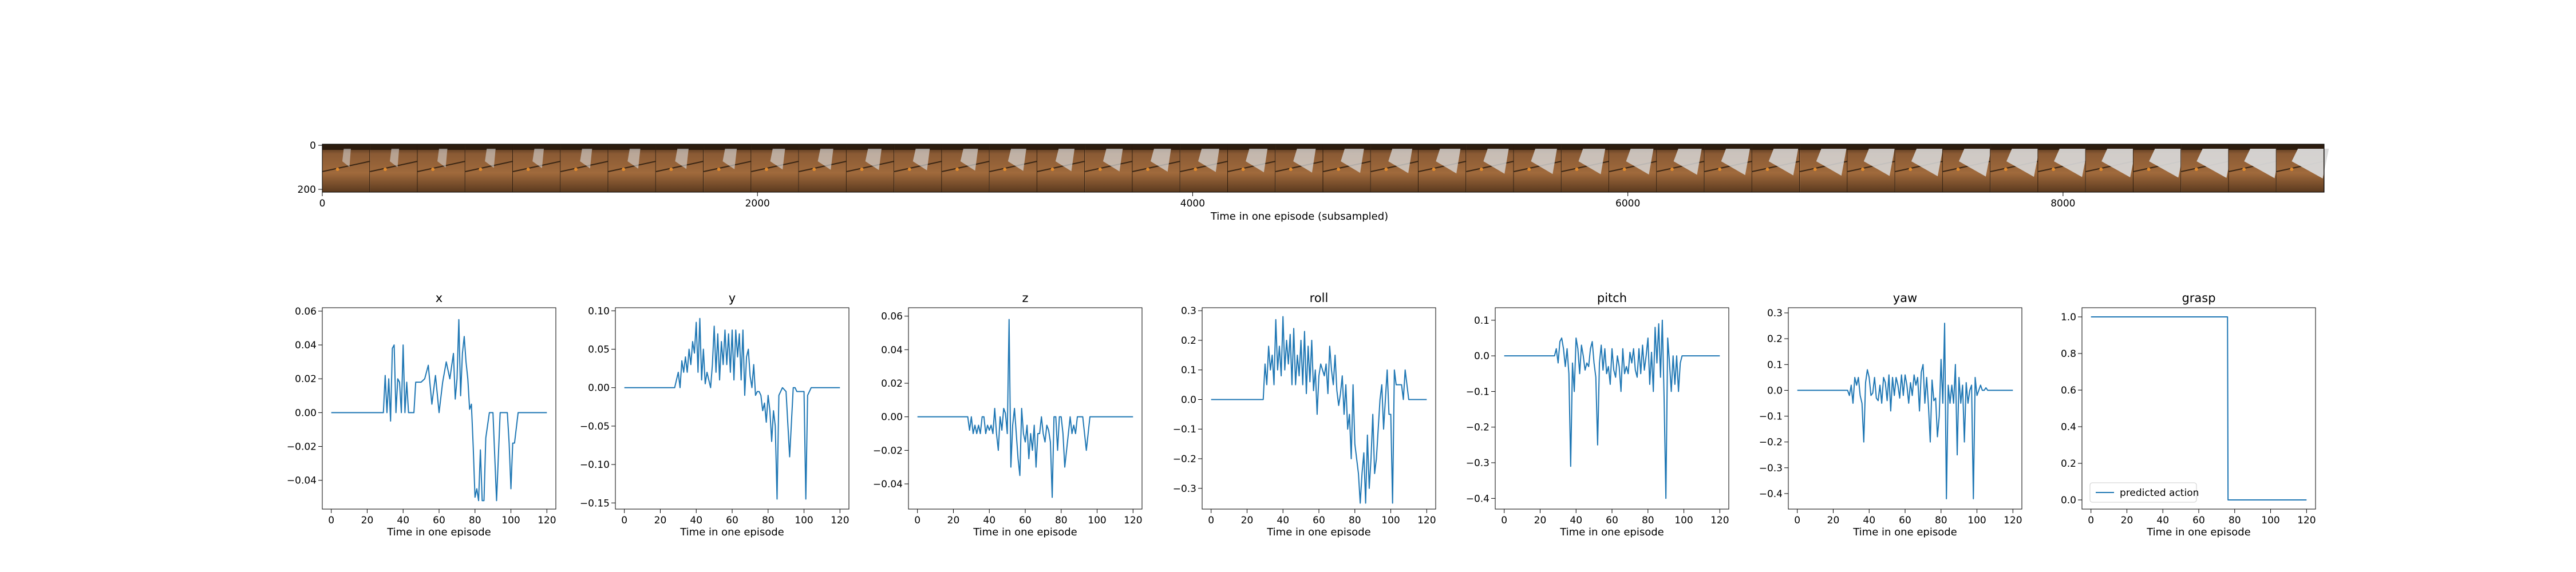 The image size is (2576, 572). I want to click on filmstrip-ytick-label-0: 0, so click(313, 146).